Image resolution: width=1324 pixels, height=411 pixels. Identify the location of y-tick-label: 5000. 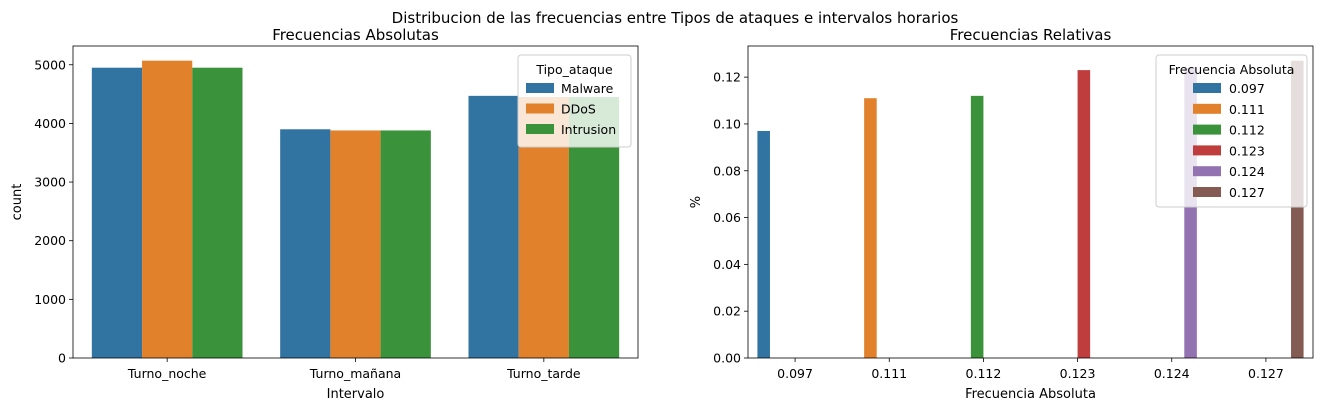
(50, 64).